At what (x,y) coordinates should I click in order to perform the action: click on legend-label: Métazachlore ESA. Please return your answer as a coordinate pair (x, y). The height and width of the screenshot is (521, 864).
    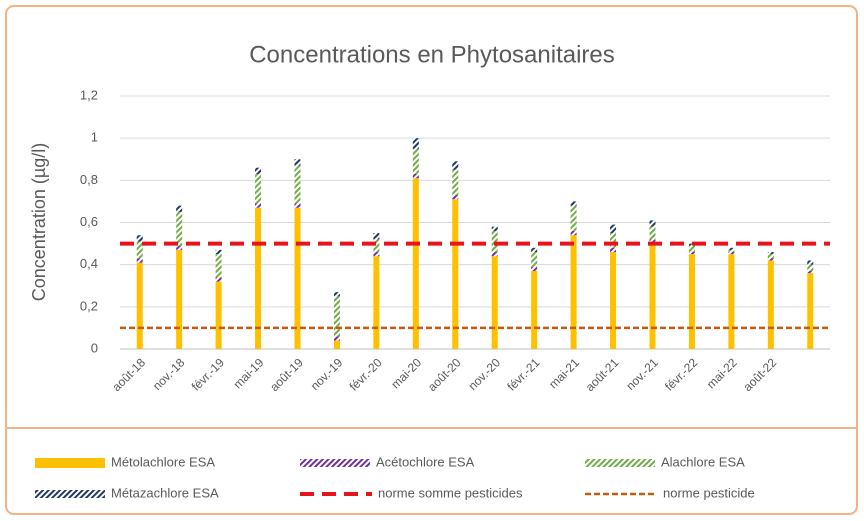
    Looking at the image, I should click on (165, 492).